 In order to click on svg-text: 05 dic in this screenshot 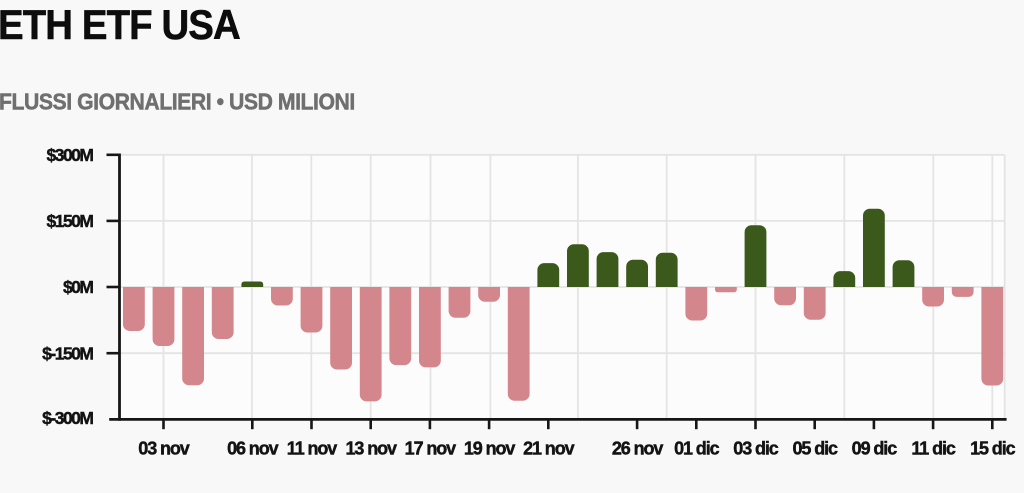, I will do `click(815, 448)`.